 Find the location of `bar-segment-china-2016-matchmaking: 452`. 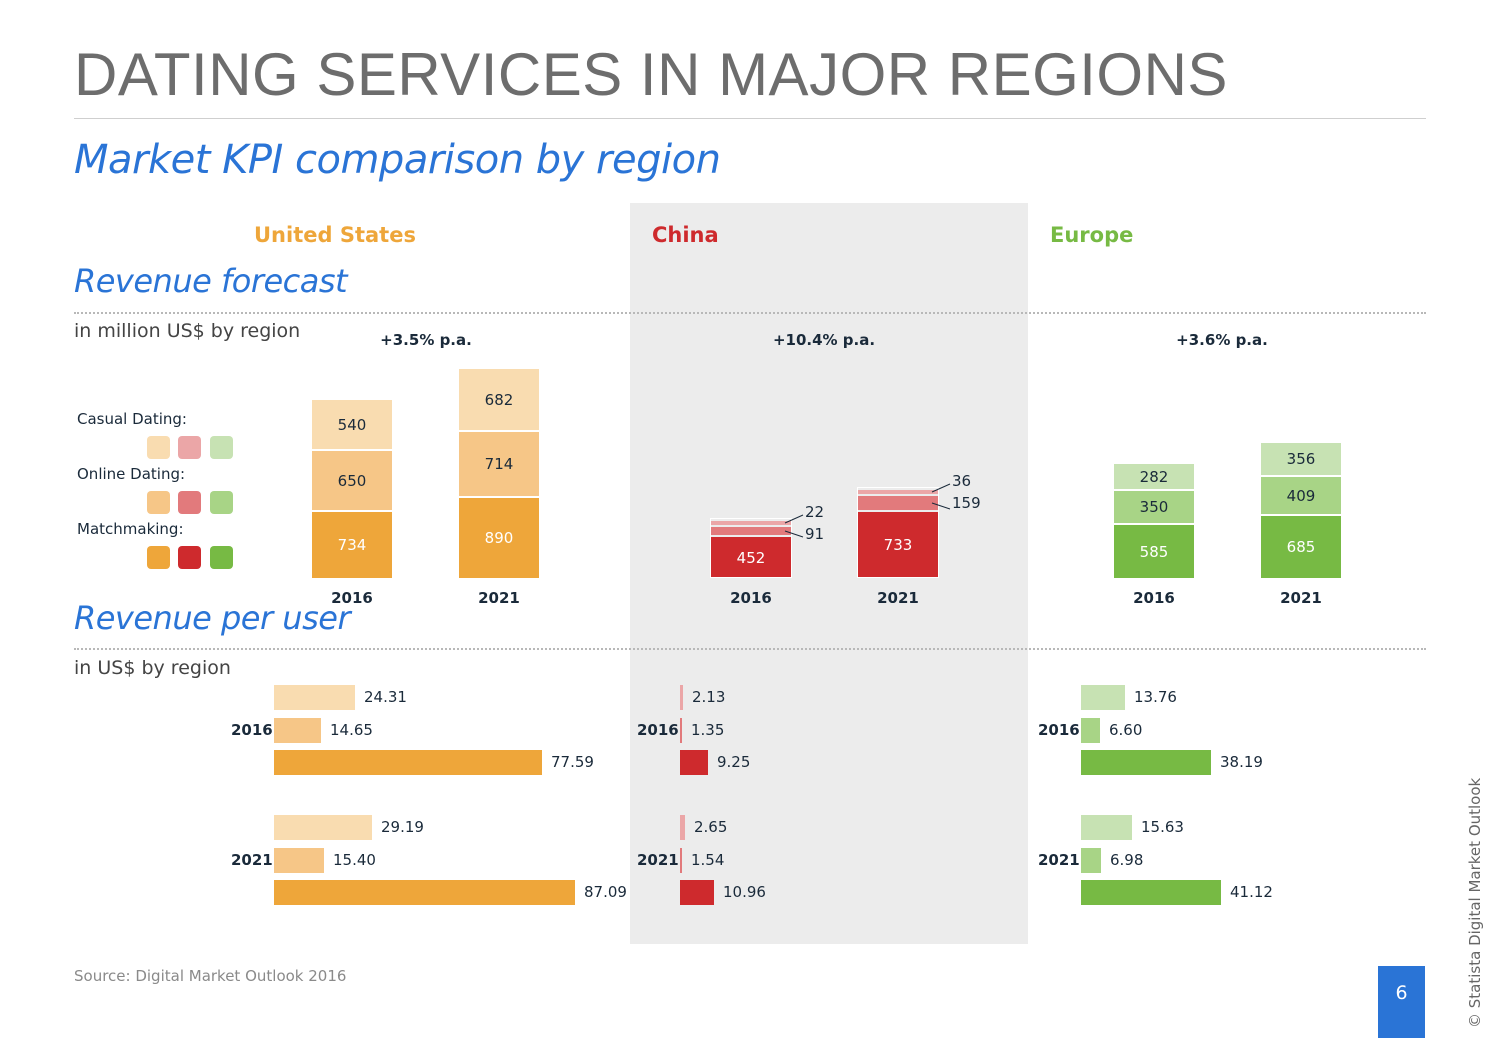

bar-segment-china-2016-matchmaking: 452 is located at coordinates (751, 557).